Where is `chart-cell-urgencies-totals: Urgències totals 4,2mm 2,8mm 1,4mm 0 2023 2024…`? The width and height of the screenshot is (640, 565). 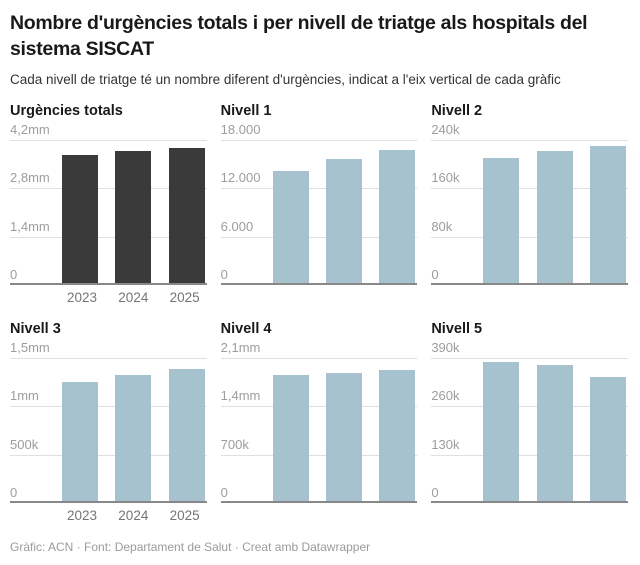 chart-cell-urgencies-totals: Urgències totals 4,2mm 2,8mm 1,4mm 0 2023 2024… is located at coordinates (108, 203).